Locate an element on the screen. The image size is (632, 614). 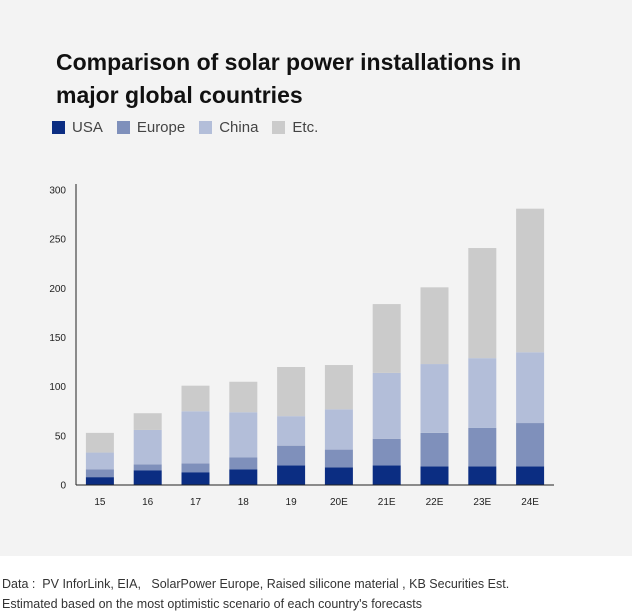
bar-segment-europe-23e is located at coordinates (482, 447).